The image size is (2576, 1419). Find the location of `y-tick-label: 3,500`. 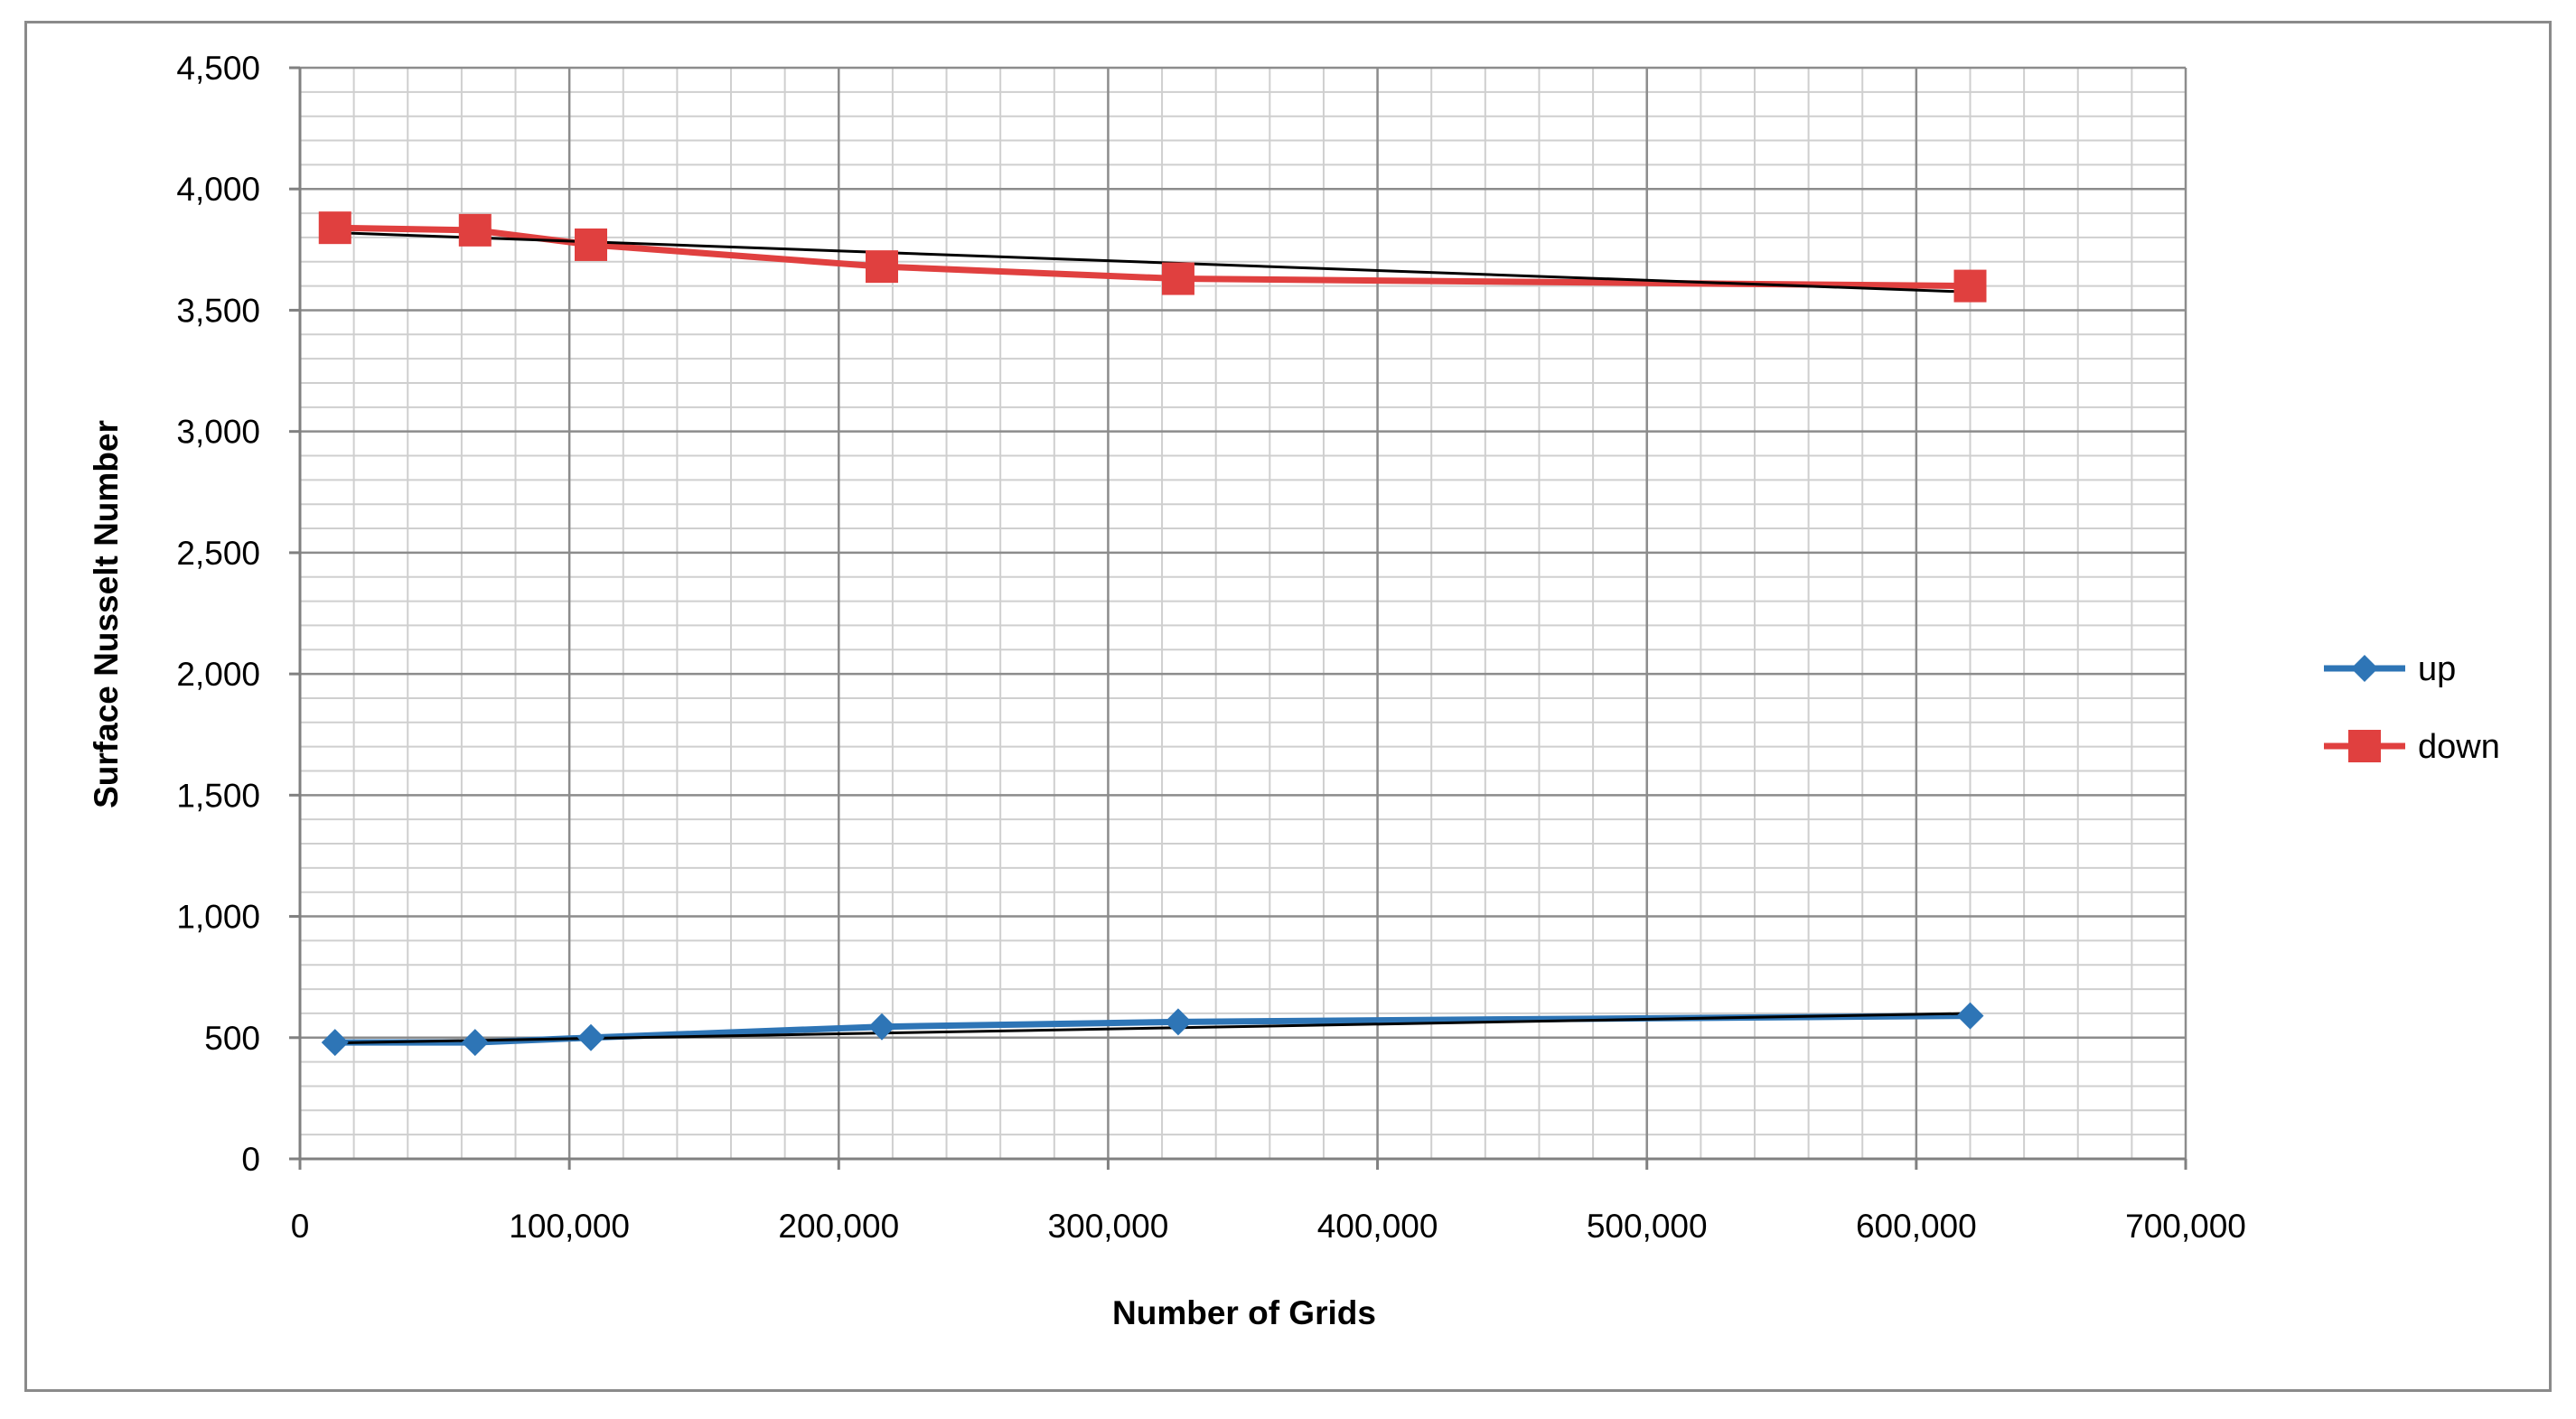

y-tick-label: 3,500 is located at coordinates (218, 310).